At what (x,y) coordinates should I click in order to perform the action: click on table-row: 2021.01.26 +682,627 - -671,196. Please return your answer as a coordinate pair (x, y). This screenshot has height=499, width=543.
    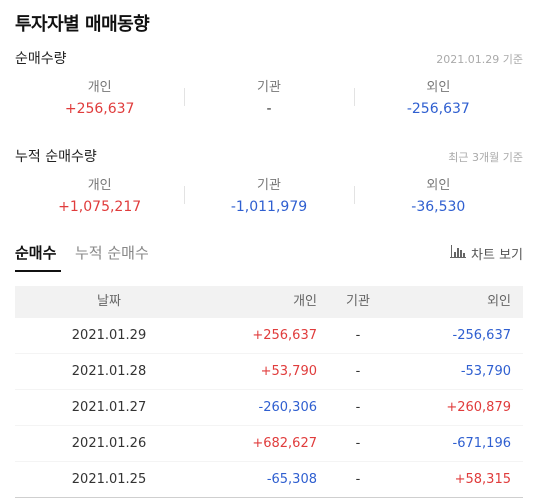
    Looking at the image, I should click on (269, 444).